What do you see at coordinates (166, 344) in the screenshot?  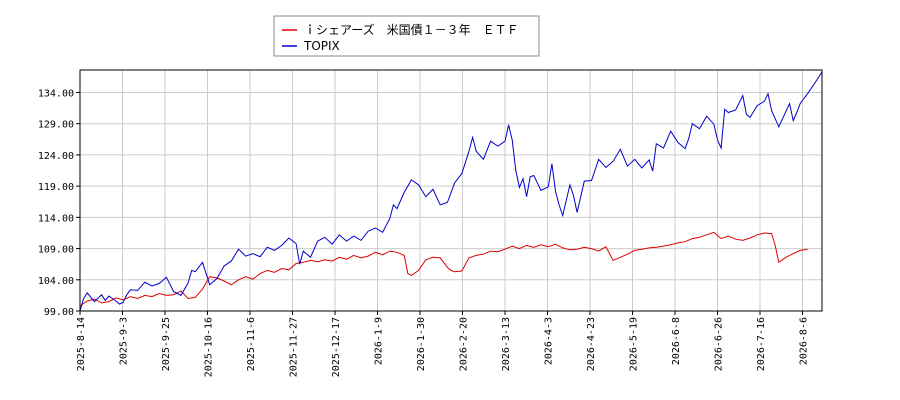 I see `x-tick-label: 2025-9-25` at bounding box center [166, 344].